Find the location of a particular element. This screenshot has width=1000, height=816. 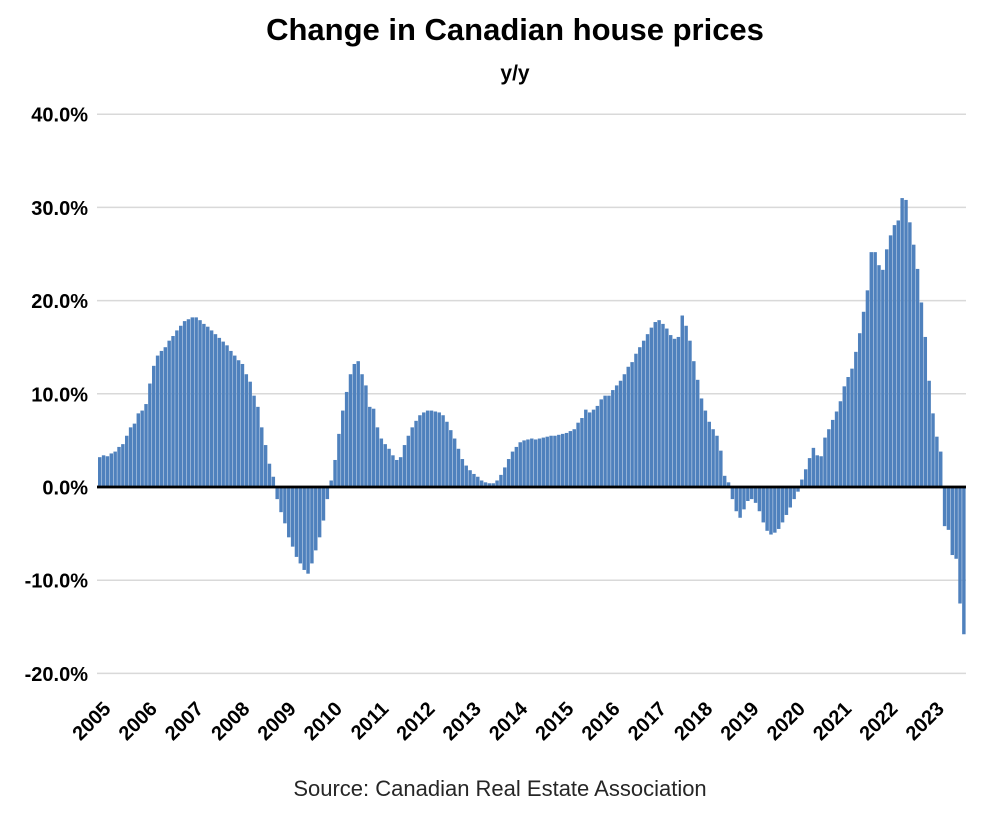

y-axis-tick-label: 40.0% is located at coordinates (59, 116).